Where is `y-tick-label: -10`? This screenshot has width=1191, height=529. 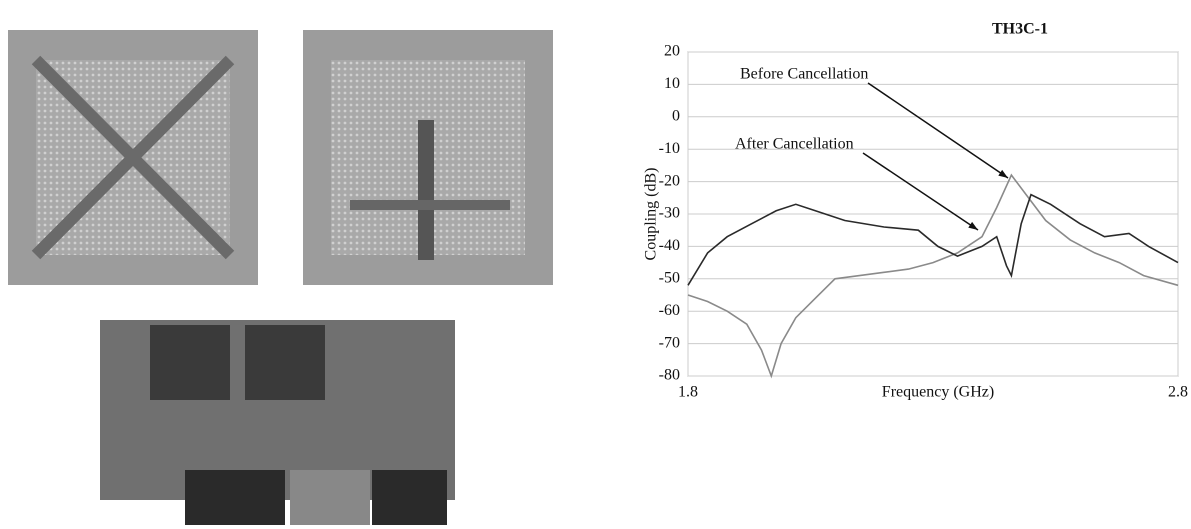
y-tick-label: -10 is located at coordinates (669, 148).